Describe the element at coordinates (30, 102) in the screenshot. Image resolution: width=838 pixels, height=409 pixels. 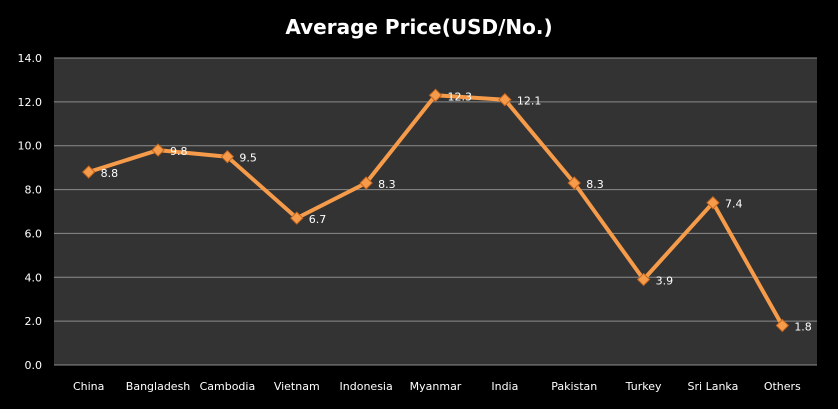
I see `y-tick-label: 12.0` at that location.